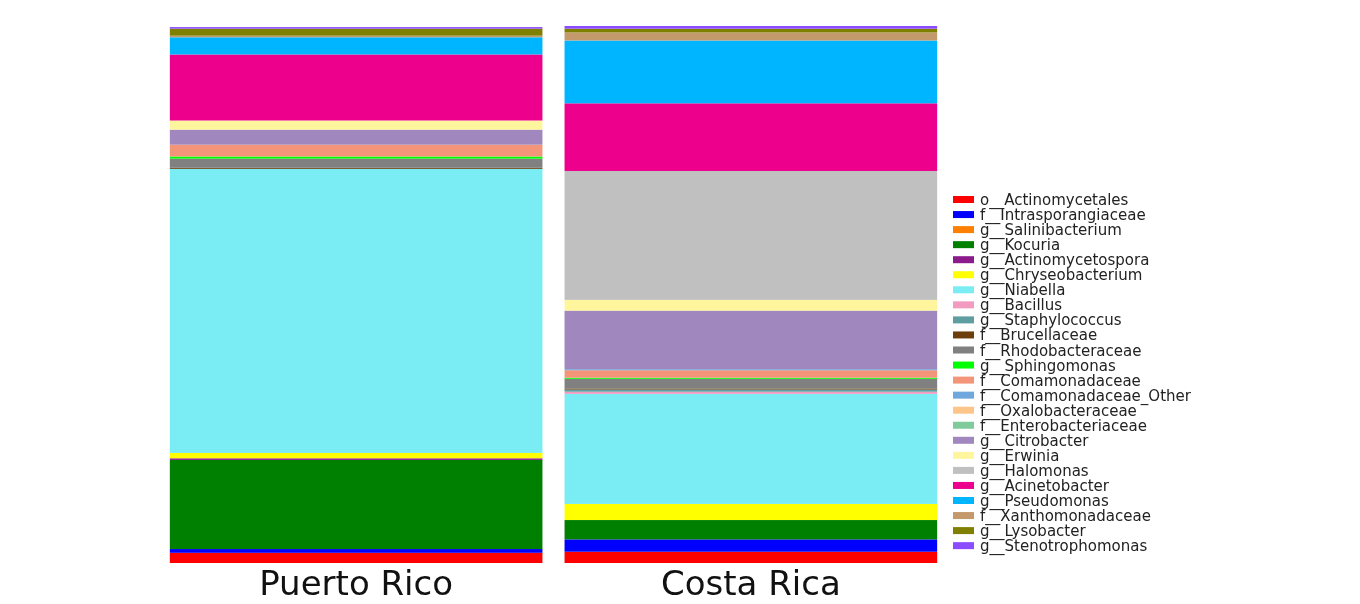 Image resolution: width=1360 pixels, height=604 pixels. Describe the element at coordinates (1054, 200) in the screenshot. I see `legend-label: o__Actinomycetales` at that location.